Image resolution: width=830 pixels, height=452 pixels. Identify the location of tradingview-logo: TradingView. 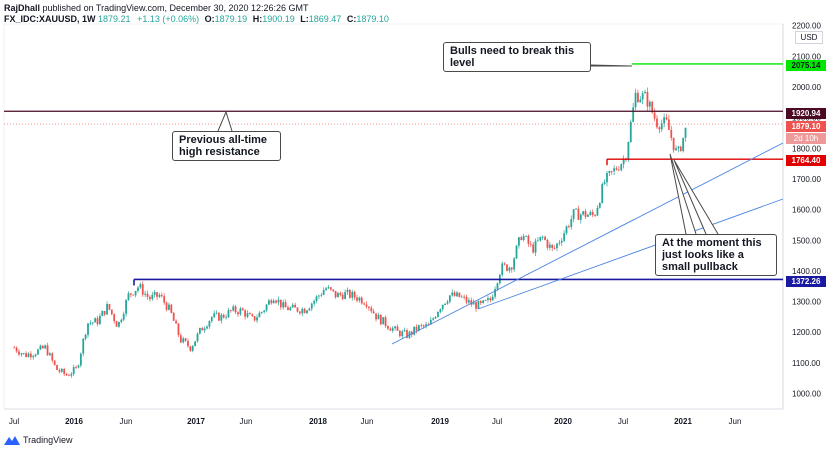
(38, 440).